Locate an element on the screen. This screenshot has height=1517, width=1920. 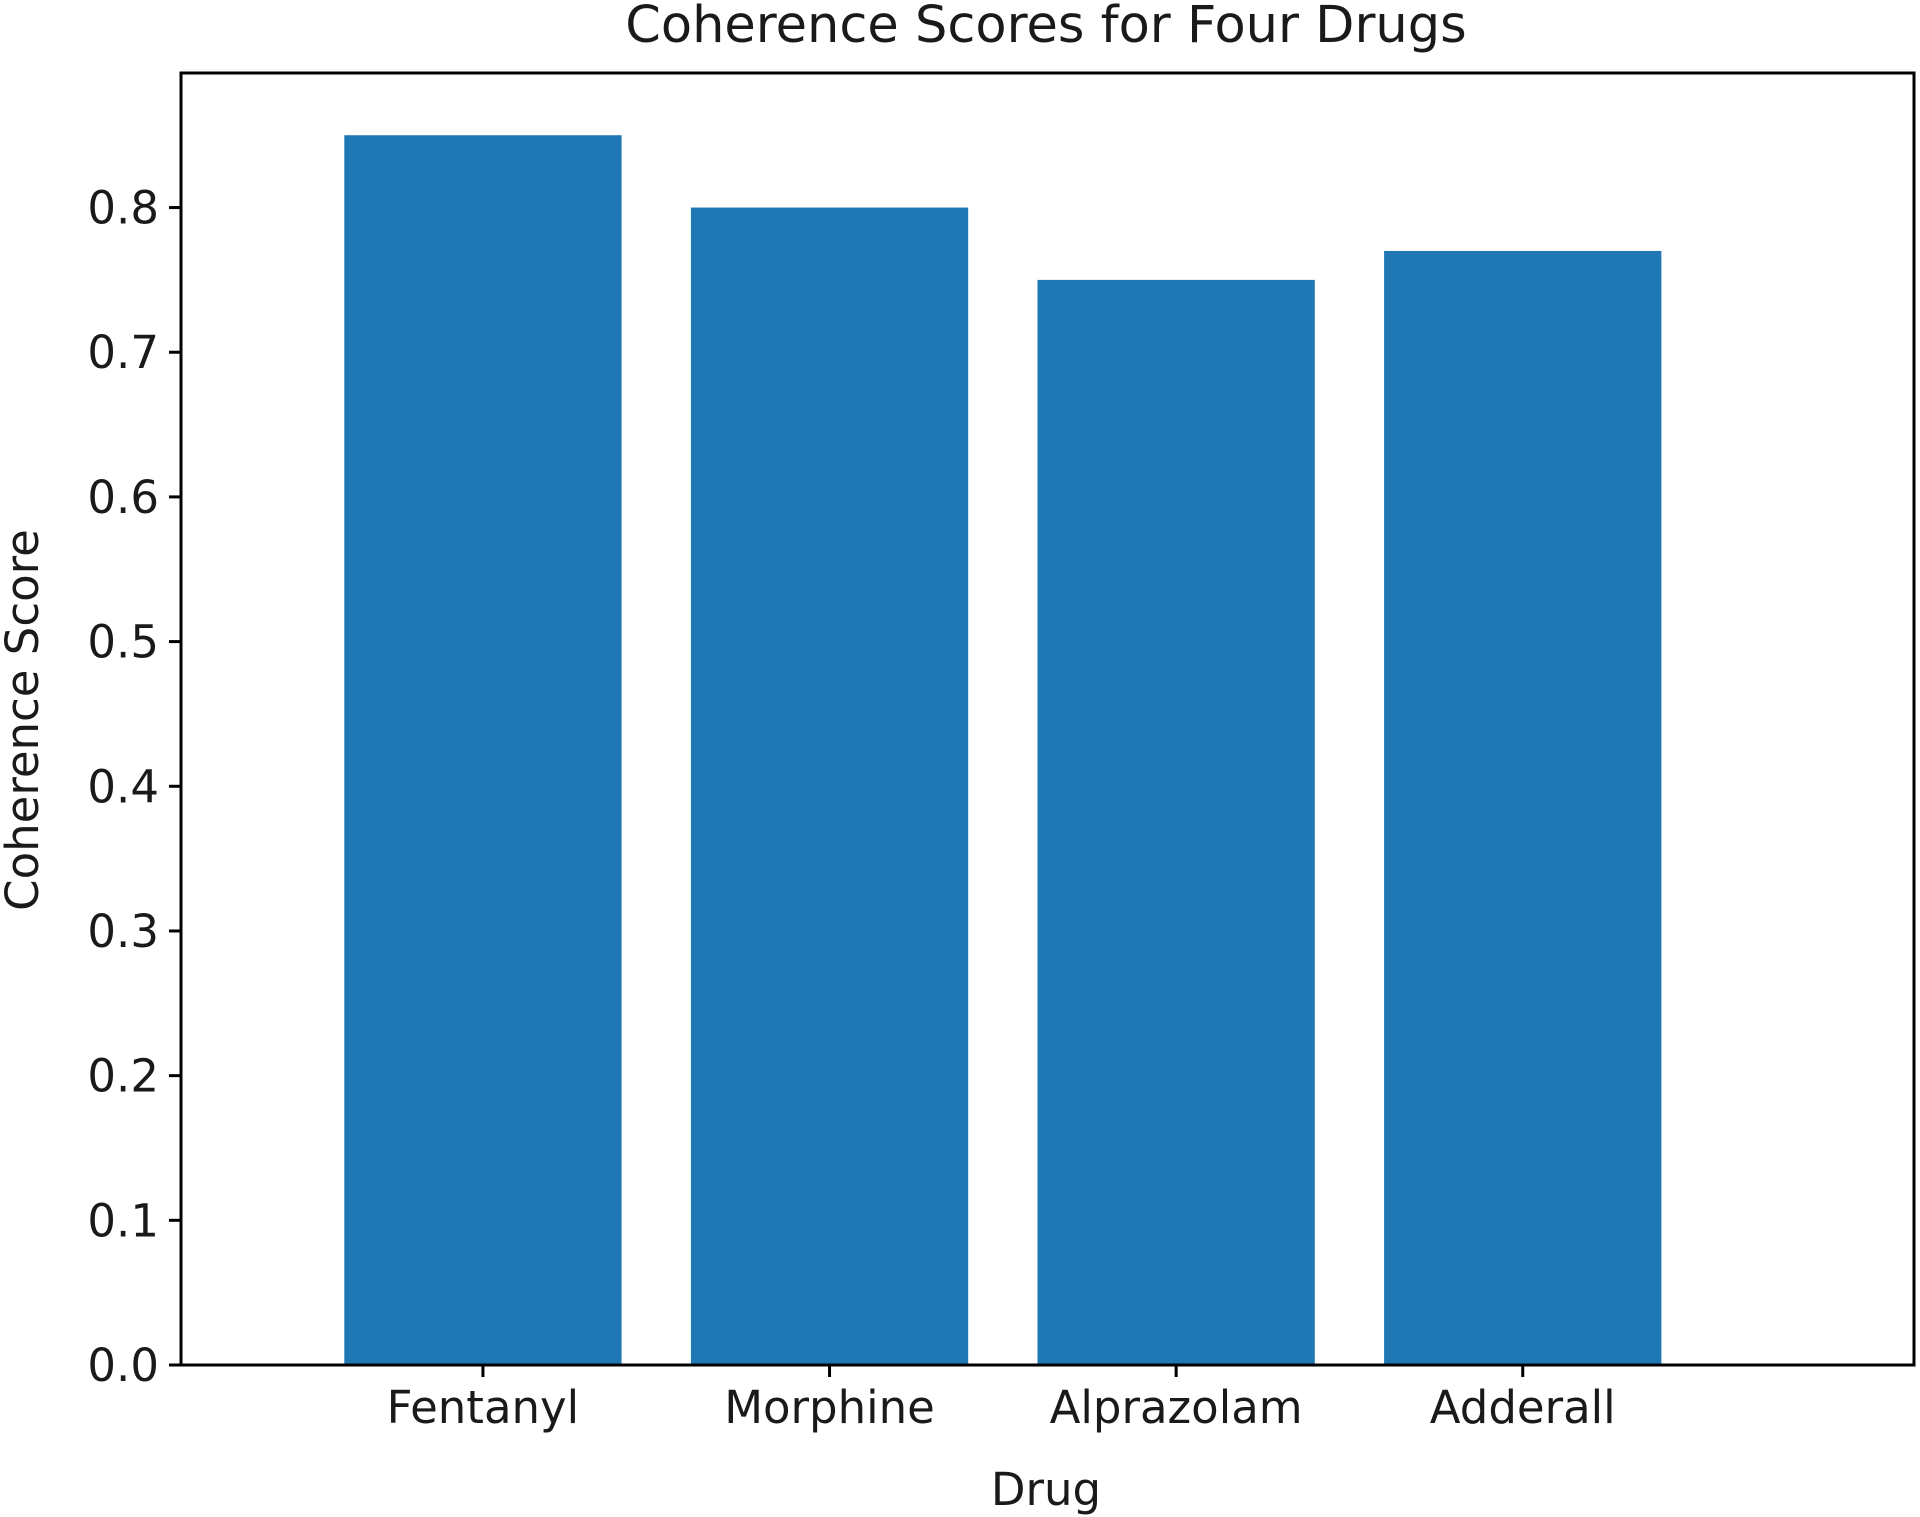
bar-fentanyl is located at coordinates (483, 750).